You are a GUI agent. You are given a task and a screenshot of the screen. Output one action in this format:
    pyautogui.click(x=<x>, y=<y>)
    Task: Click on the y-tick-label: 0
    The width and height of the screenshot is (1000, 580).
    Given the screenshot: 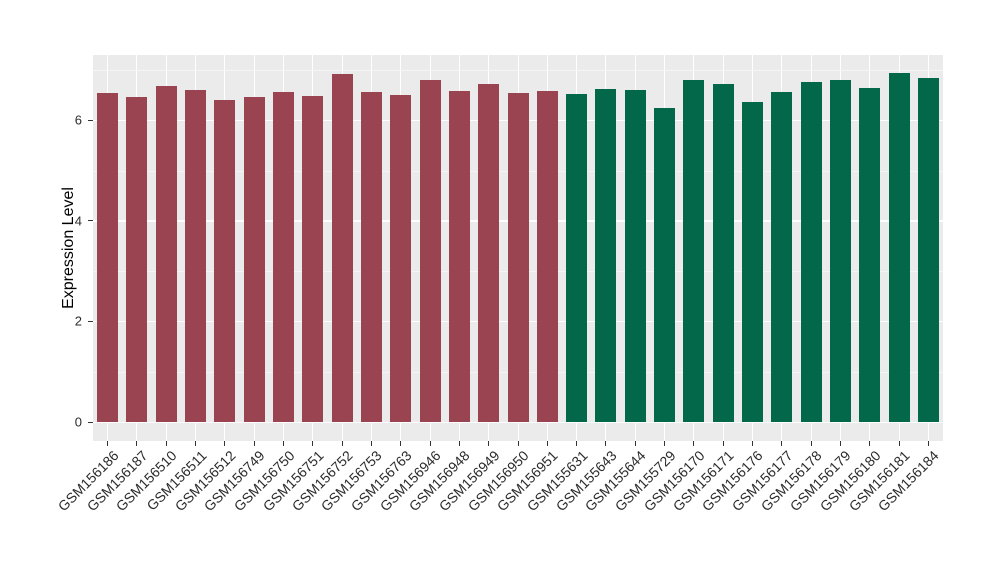 What is the action you would take?
    pyautogui.click(x=78, y=422)
    